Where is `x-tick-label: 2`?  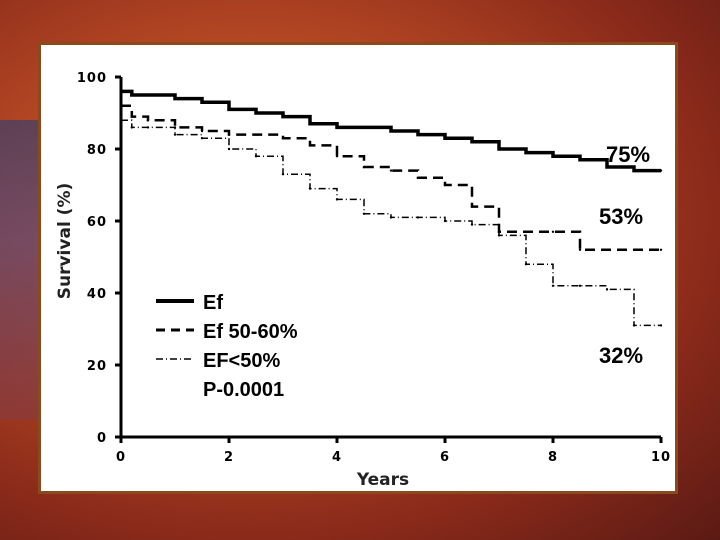
x-tick-label: 2 is located at coordinates (229, 457).